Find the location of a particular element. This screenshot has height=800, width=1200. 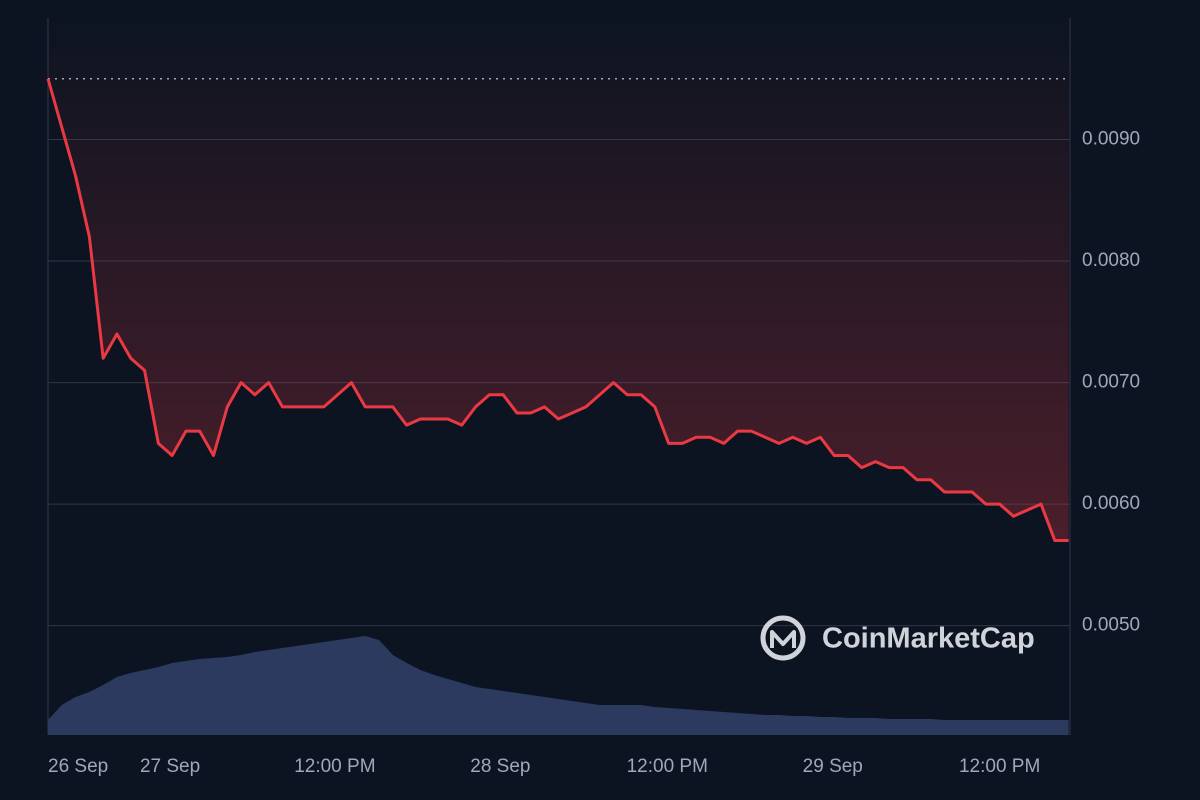

x-tick-label: 27 Sep is located at coordinates (170, 766).